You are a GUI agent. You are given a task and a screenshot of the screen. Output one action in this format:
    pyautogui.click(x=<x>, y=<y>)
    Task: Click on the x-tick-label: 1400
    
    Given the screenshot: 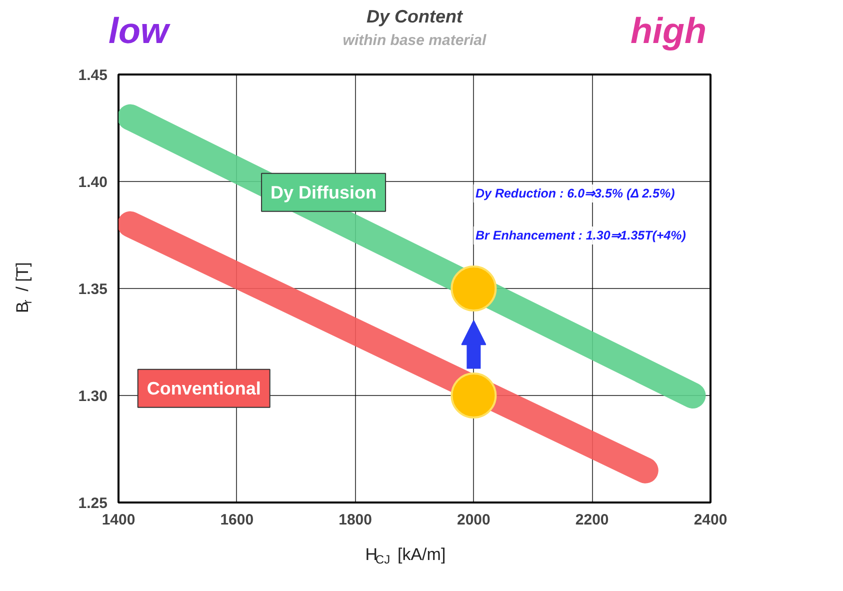 What is the action you would take?
    pyautogui.click(x=119, y=520)
    